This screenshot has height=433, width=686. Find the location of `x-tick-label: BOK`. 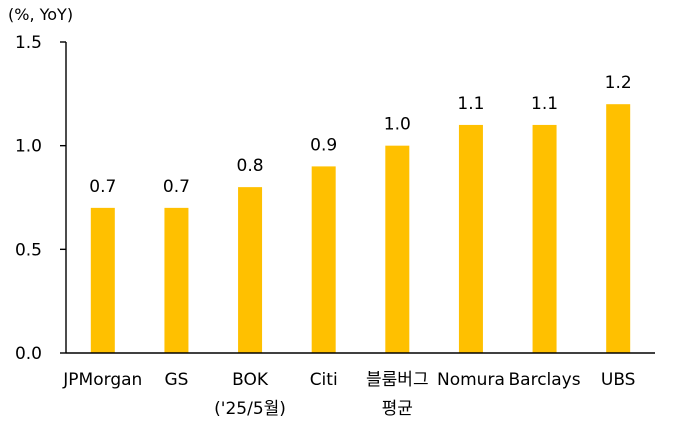

x-tick-label: BOK is located at coordinates (250, 380).